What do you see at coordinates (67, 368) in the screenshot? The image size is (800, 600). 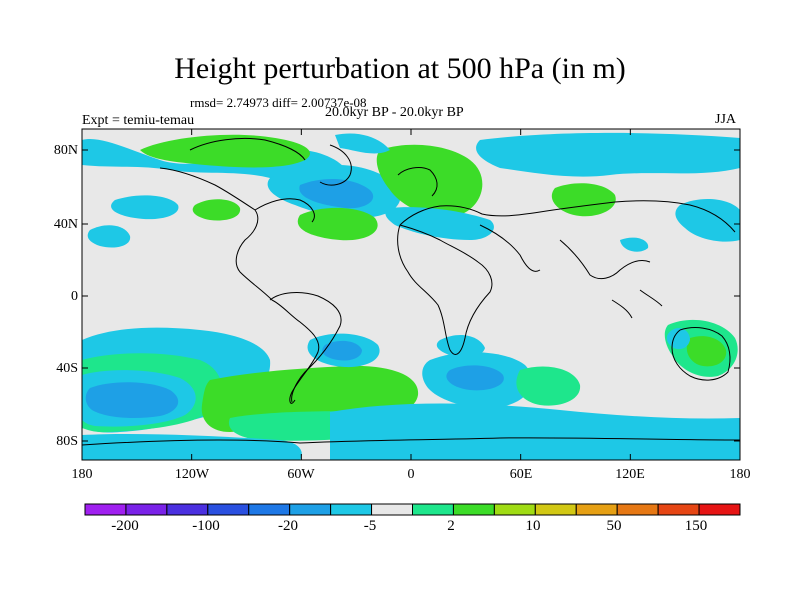 I see `y-tick-label: 40S` at bounding box center [67, 368].